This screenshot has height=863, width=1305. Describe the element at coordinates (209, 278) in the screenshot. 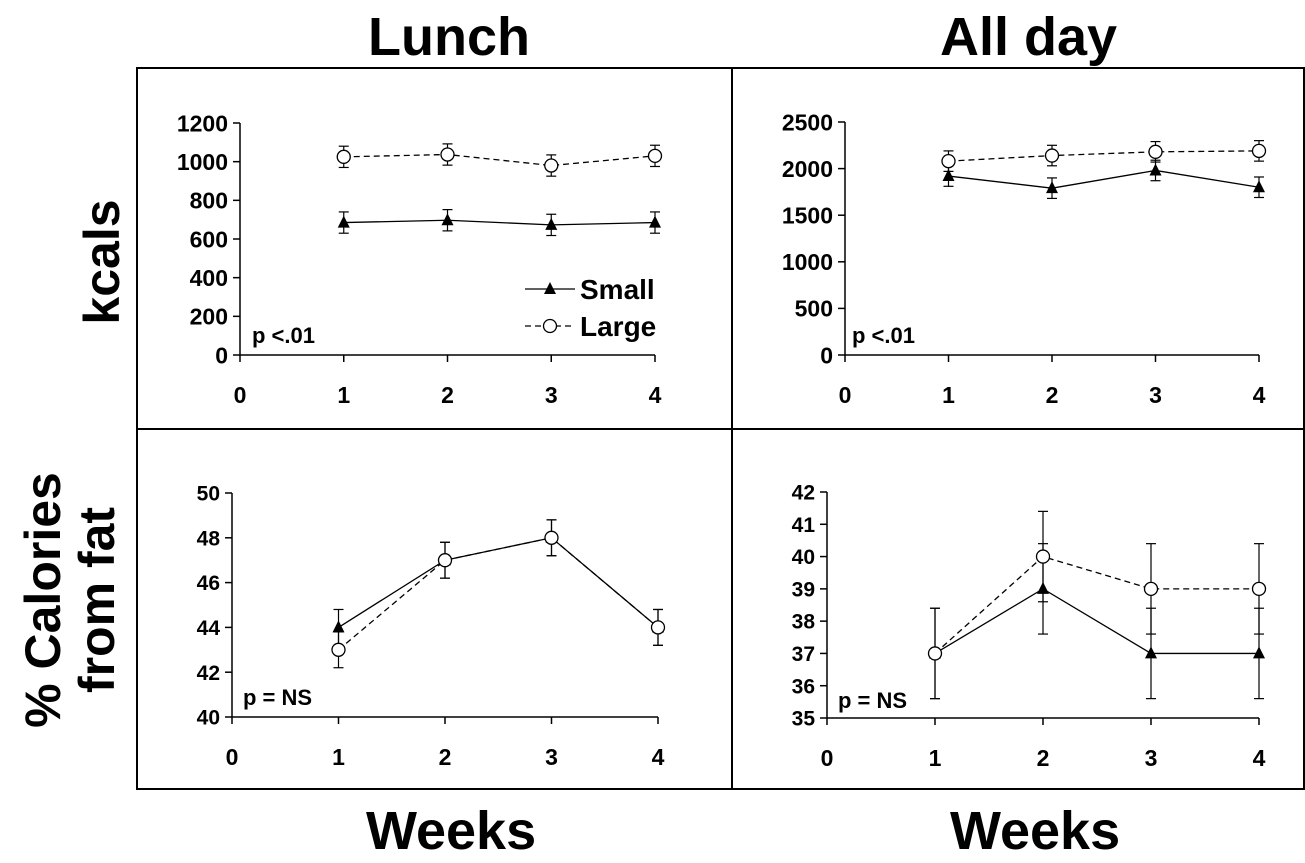

I see `y-tick-label: 400` at that location.